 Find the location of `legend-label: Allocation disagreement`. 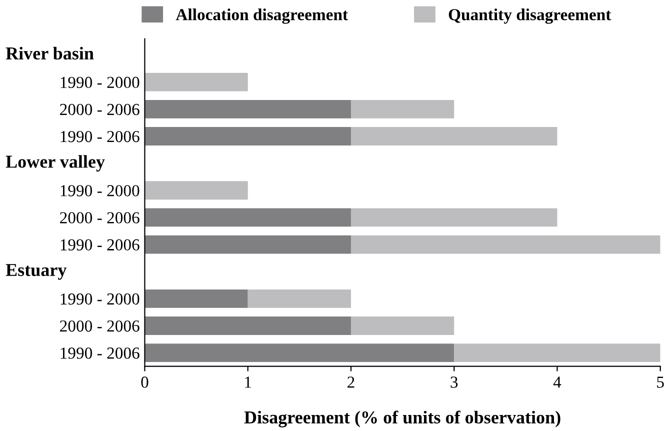

legend-label: Allocation disagreement is located at coordinates (262, 16).